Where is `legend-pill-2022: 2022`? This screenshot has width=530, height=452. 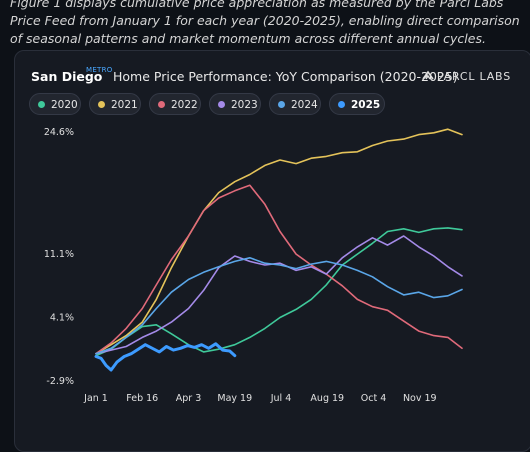 legend-pill-2022: 2022 is located at coordinates (175, 104).